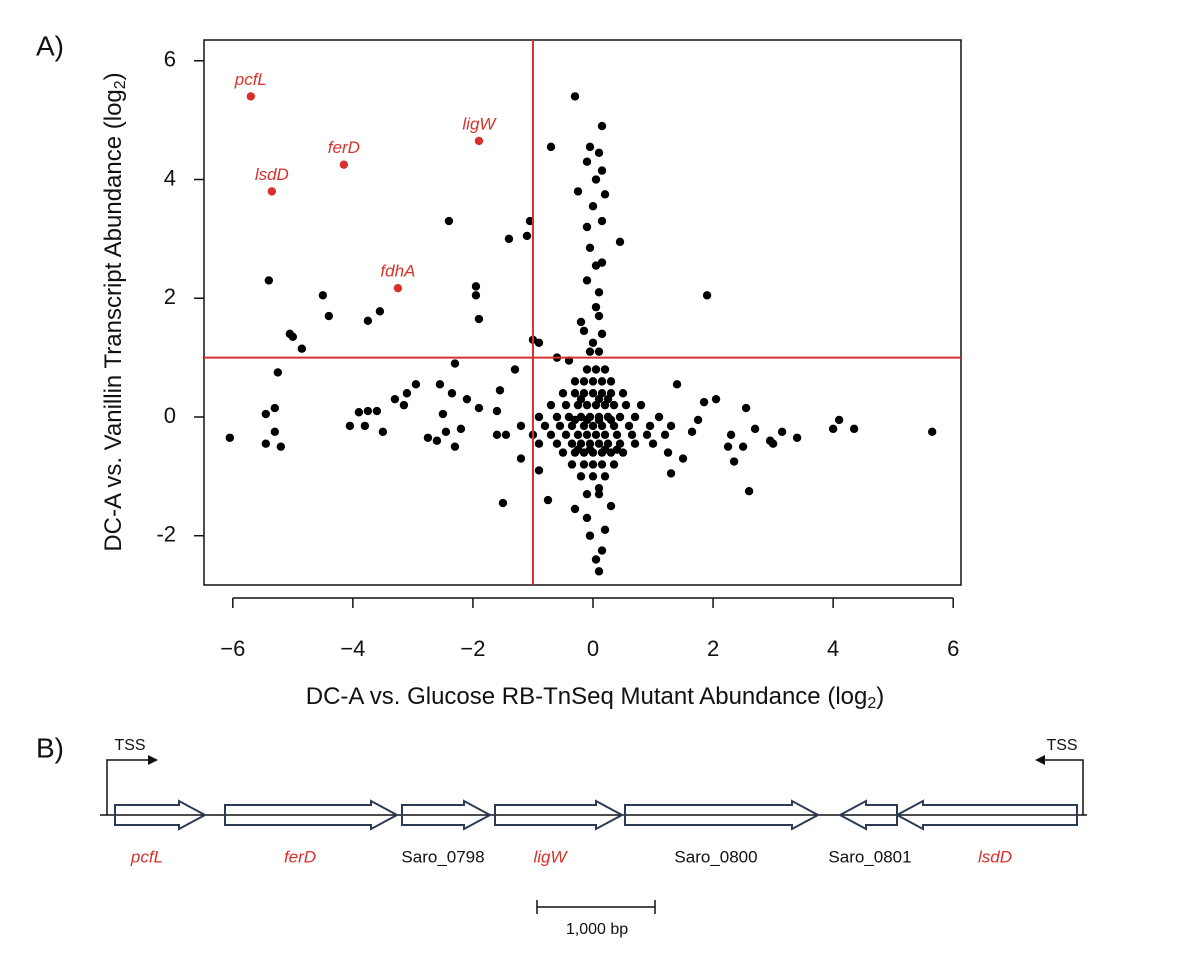 This screenshot has width=1200, height=961. I want to click on x-tick-label: −4, so click(352, 648).